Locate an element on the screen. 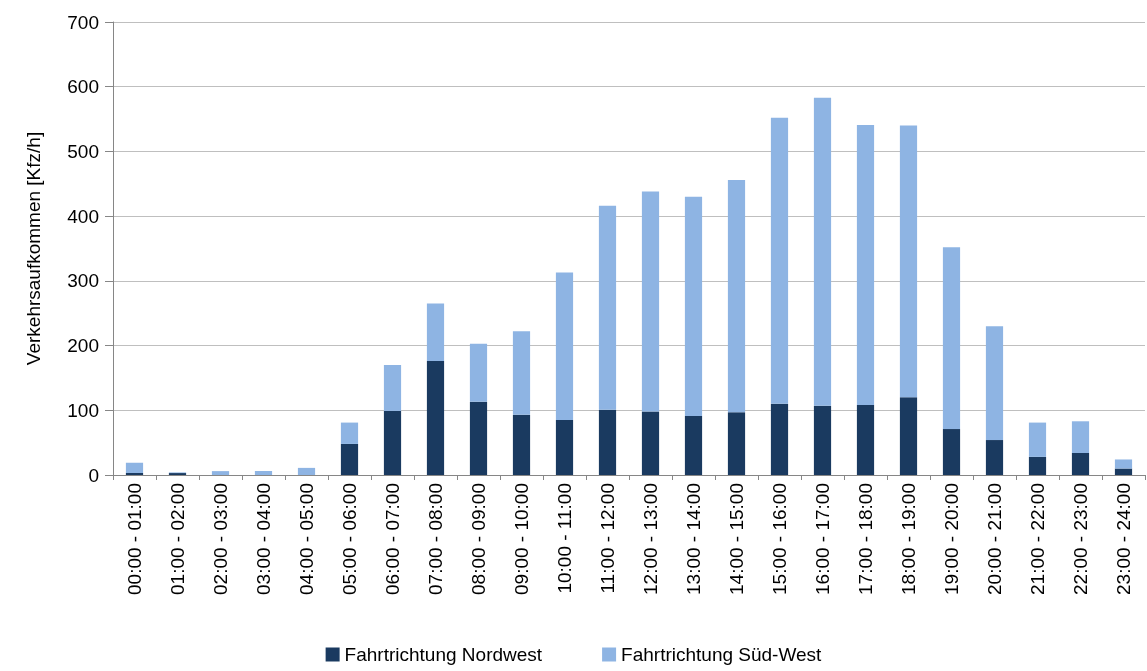  x-tick-label: 06:00 - 07:00 is located at coordinates (392, 539).